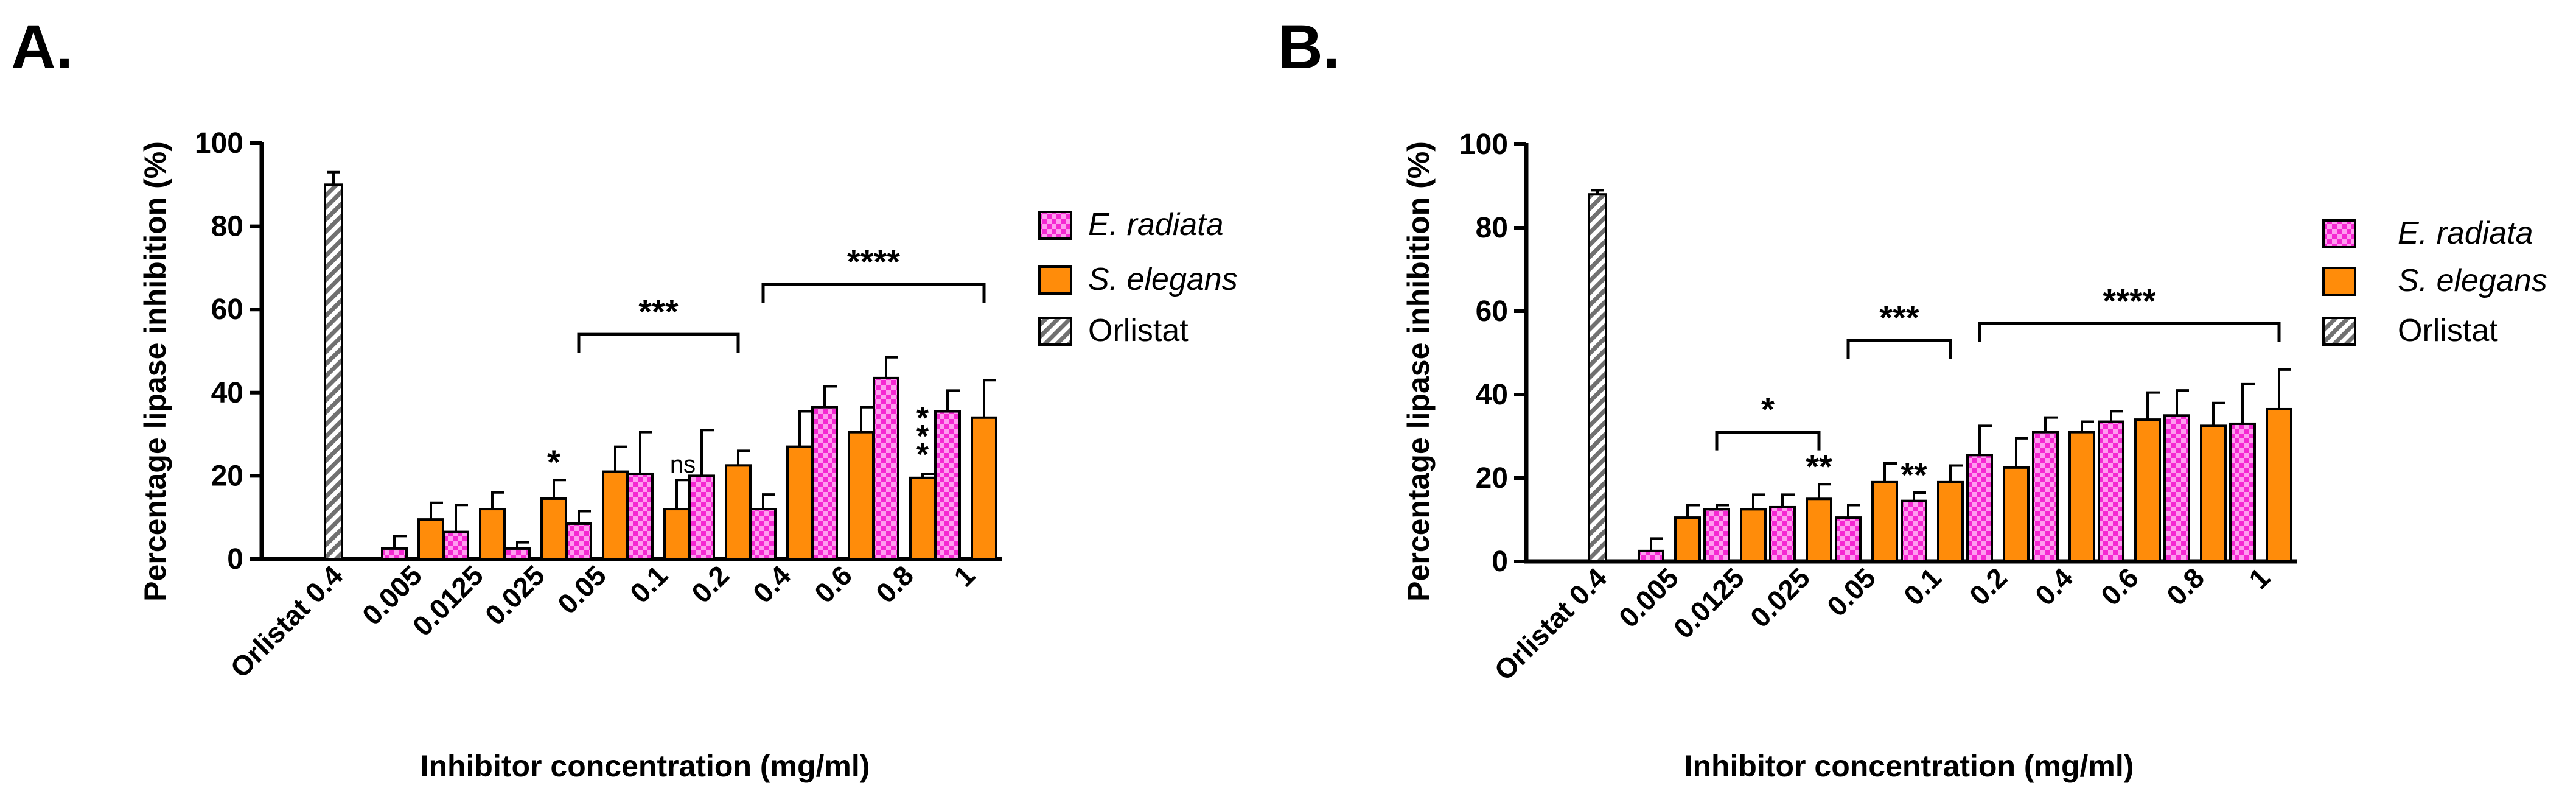 The image size is (2576, 805). I want to click on bar-orlistat, so click(333, 371).